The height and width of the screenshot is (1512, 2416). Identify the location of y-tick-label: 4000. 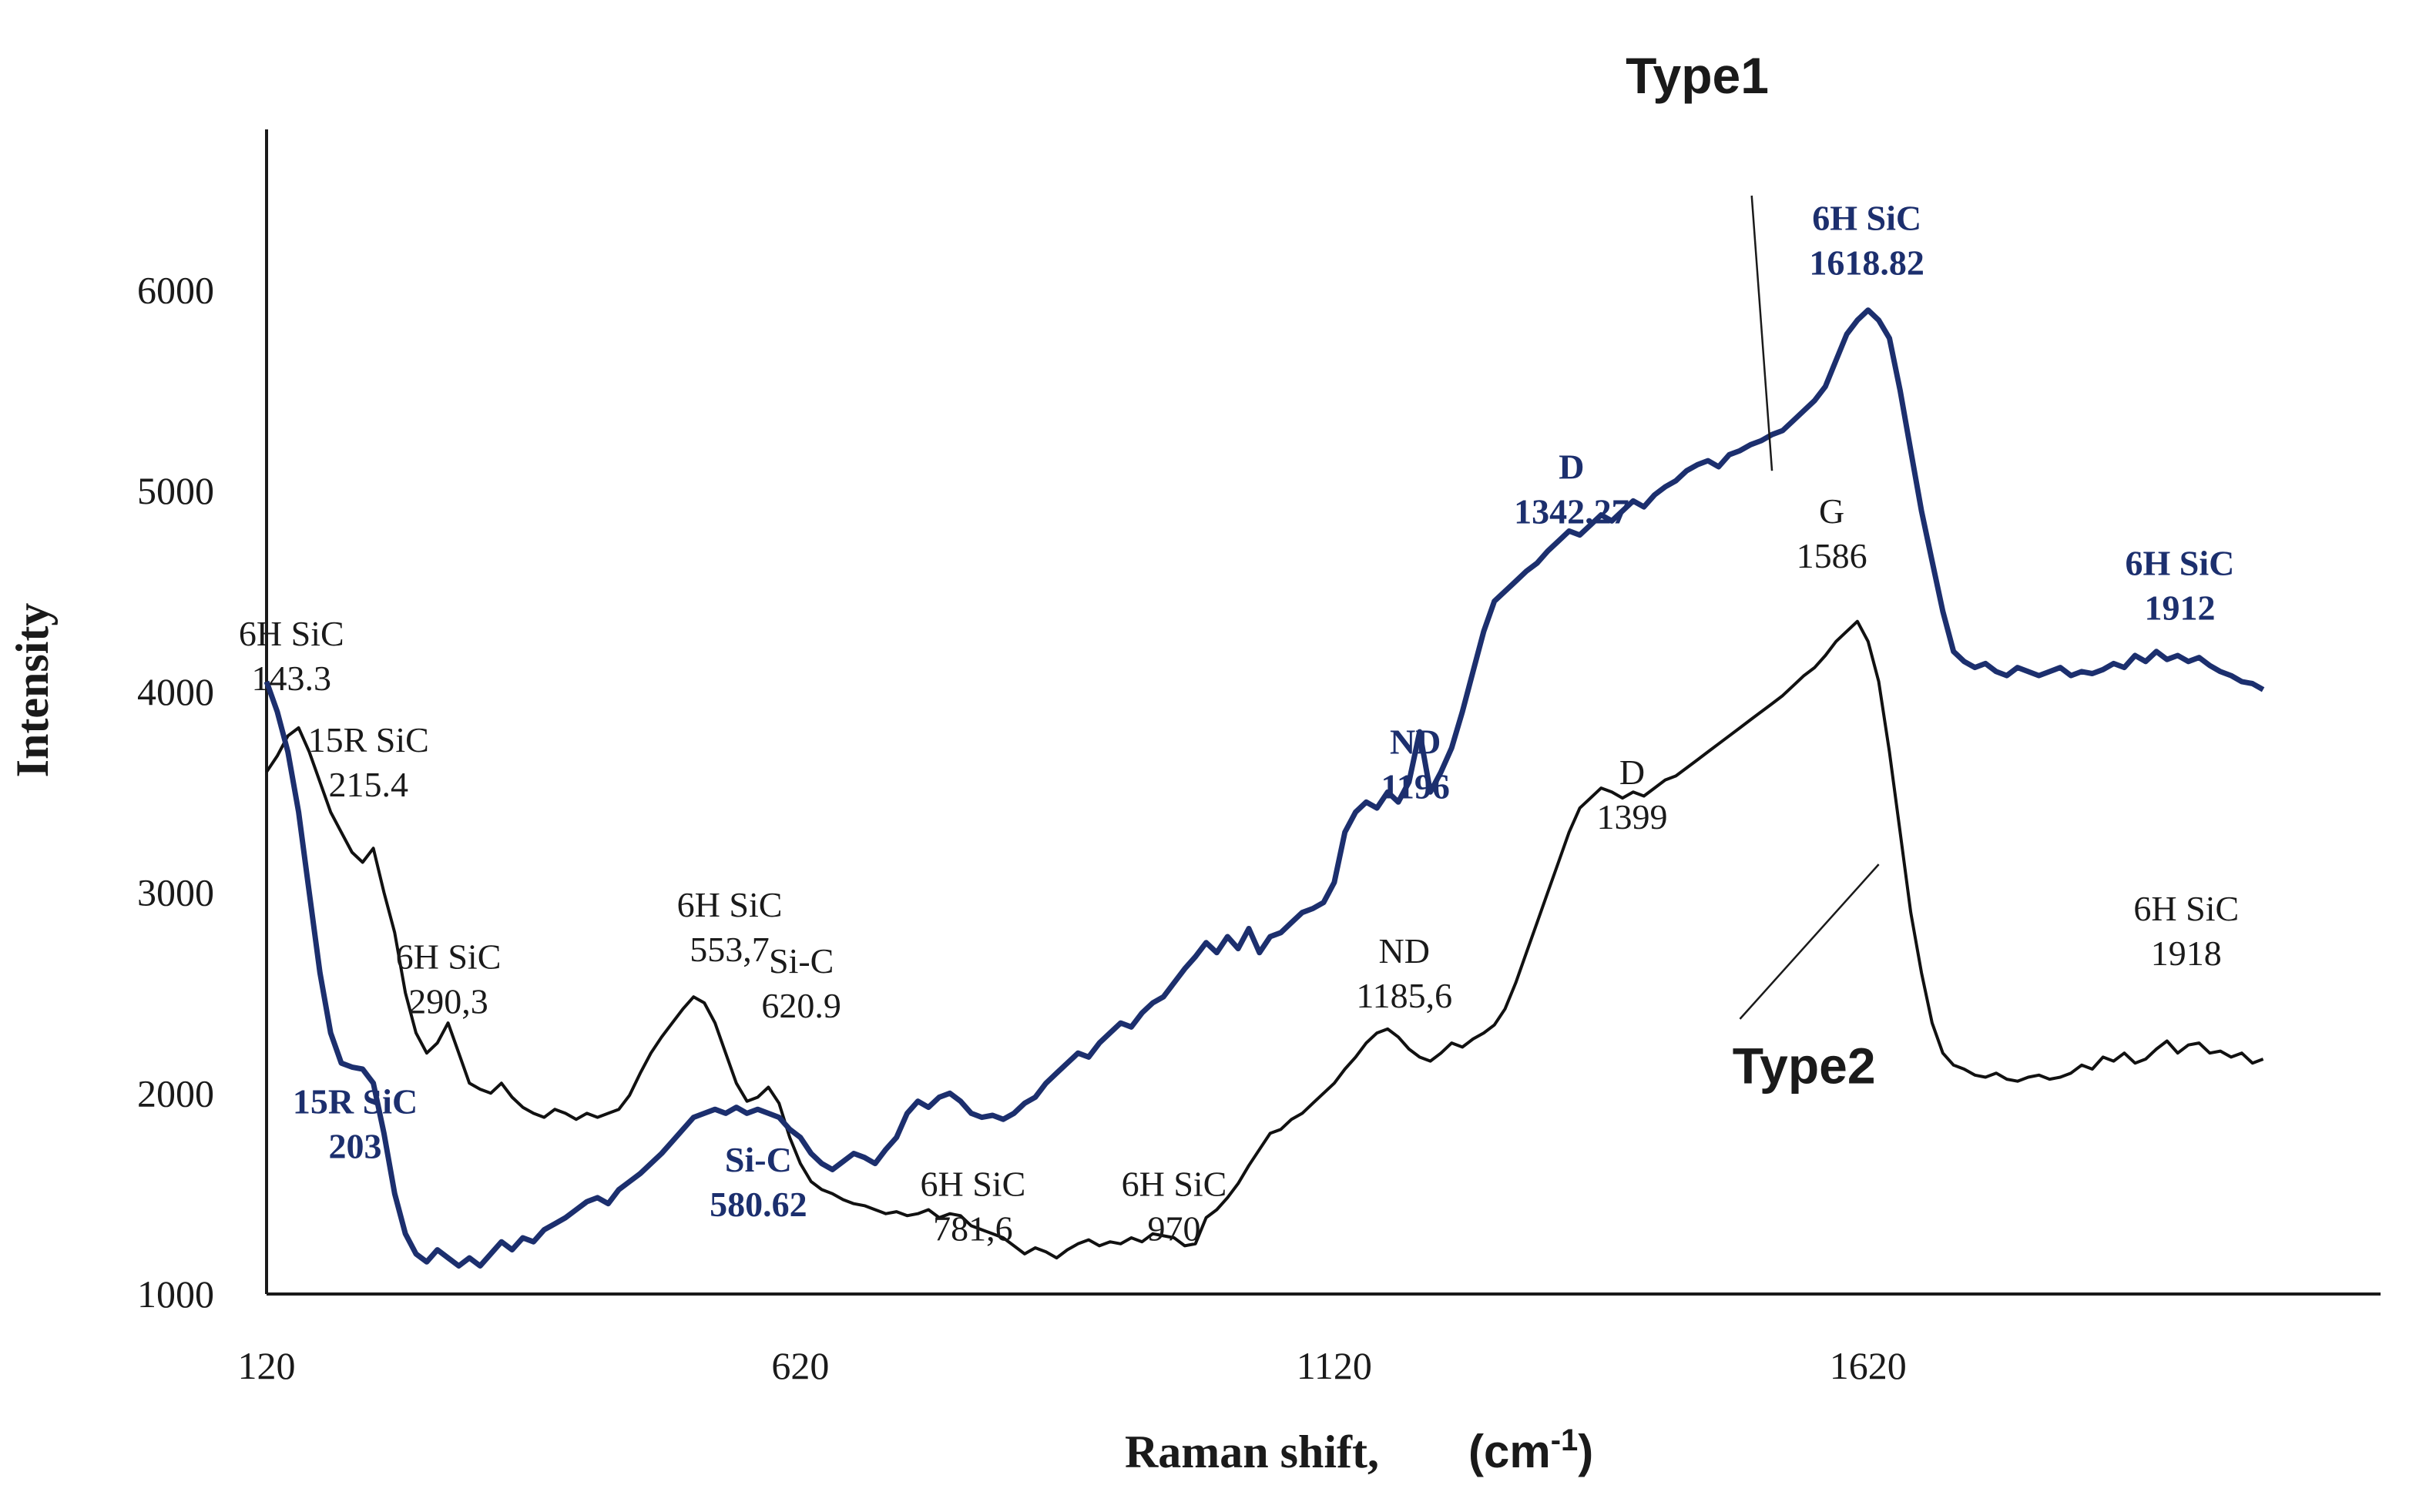
(175, 691).